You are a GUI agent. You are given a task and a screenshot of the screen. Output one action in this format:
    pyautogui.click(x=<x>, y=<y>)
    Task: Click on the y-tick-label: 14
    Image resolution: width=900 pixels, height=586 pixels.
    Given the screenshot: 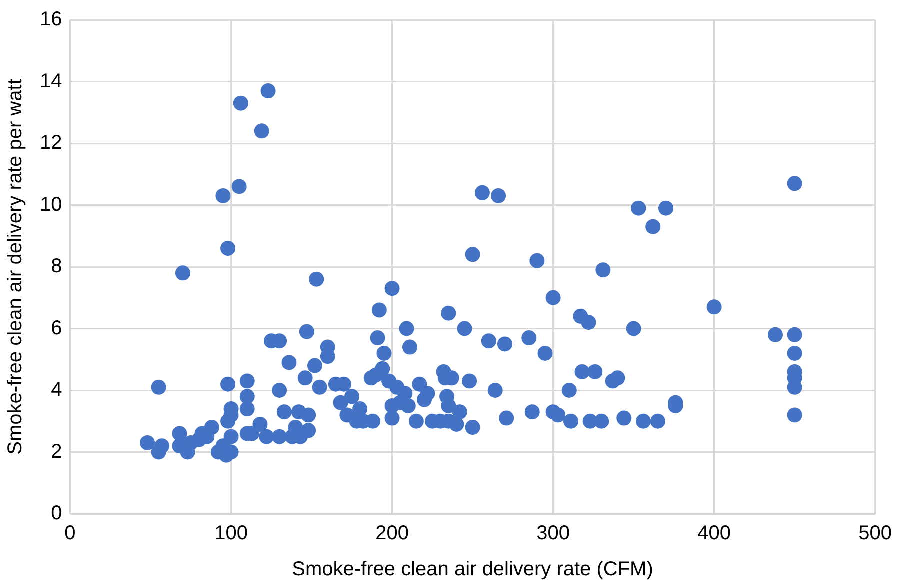 What is the action you would take?
    pyautogui.click(x=51, y=81)
    